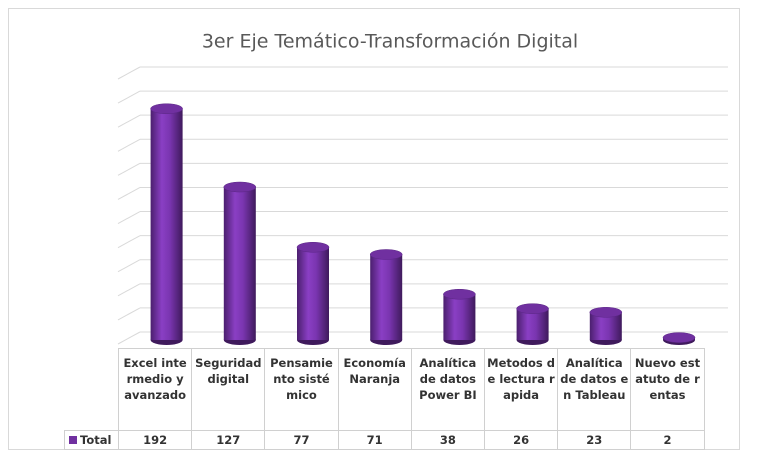  I want to click on value-cell: 77, so click(301, 440).